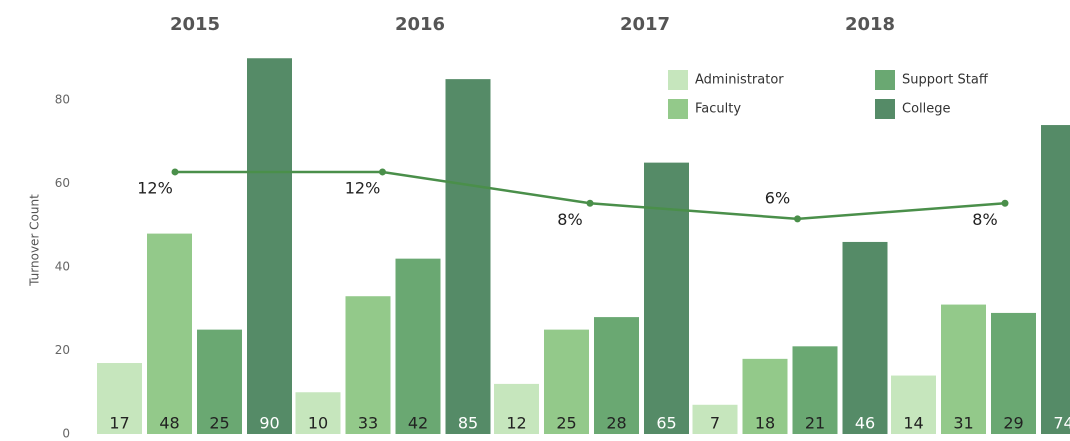  What do you see at coordinates (666, 423) in the screenshot?
I see `bar-value-label: 65` at bounding box center [666, 423].